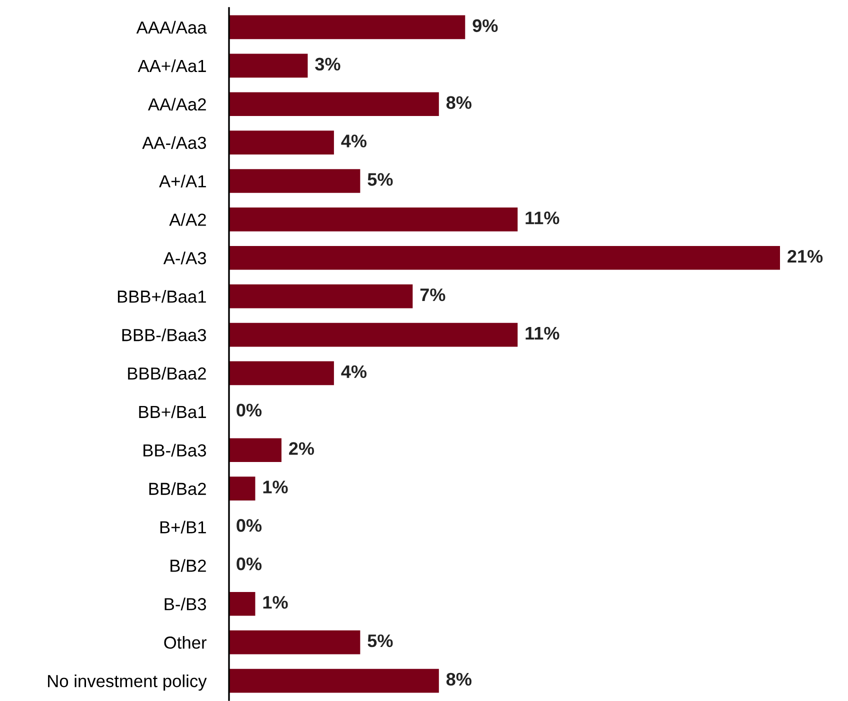 This screenshot has width=848, height=701. I want to click on data-label: 7%, so click(433, 295).